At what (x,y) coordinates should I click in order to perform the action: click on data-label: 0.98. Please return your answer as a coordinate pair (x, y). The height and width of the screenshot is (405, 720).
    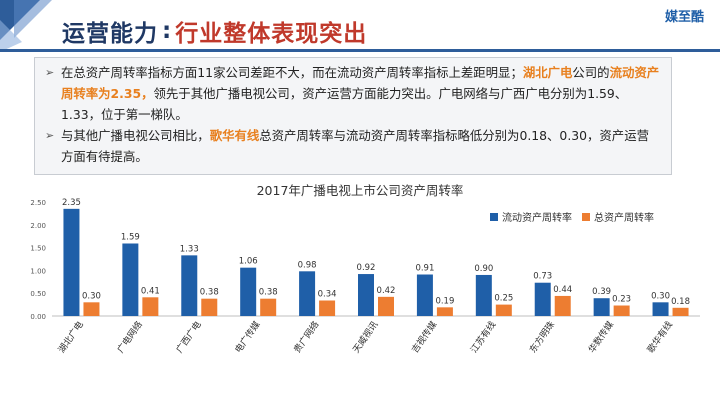
    Looking at the image, I should click on (307, 265).